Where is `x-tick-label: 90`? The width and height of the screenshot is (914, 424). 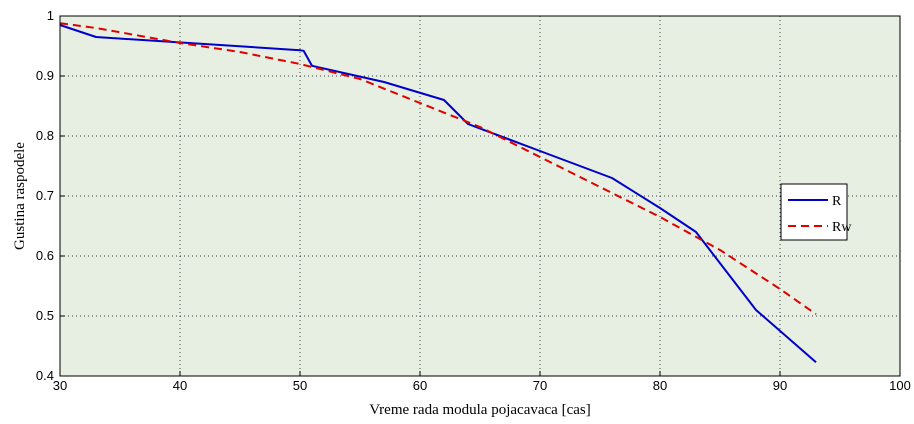
x-tick-label: 90 is located at coordinates (780, 385).